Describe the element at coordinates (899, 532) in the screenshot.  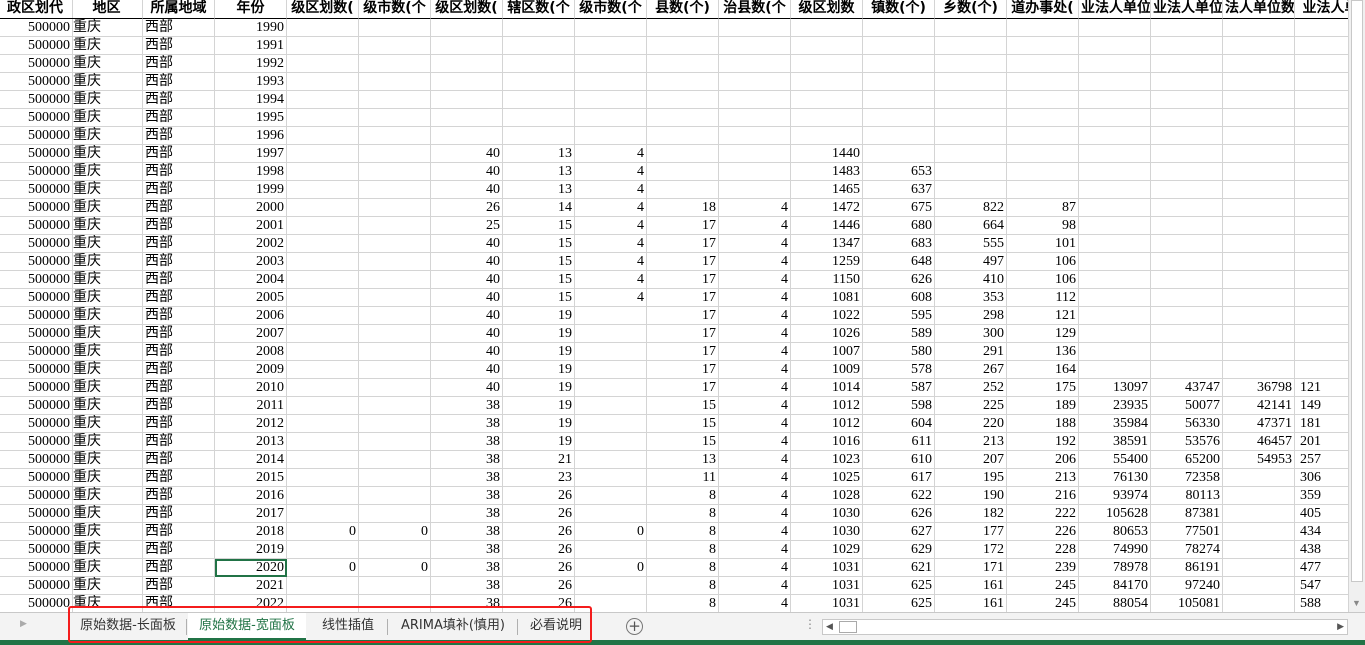
I see `table-cell: 627` at that location.